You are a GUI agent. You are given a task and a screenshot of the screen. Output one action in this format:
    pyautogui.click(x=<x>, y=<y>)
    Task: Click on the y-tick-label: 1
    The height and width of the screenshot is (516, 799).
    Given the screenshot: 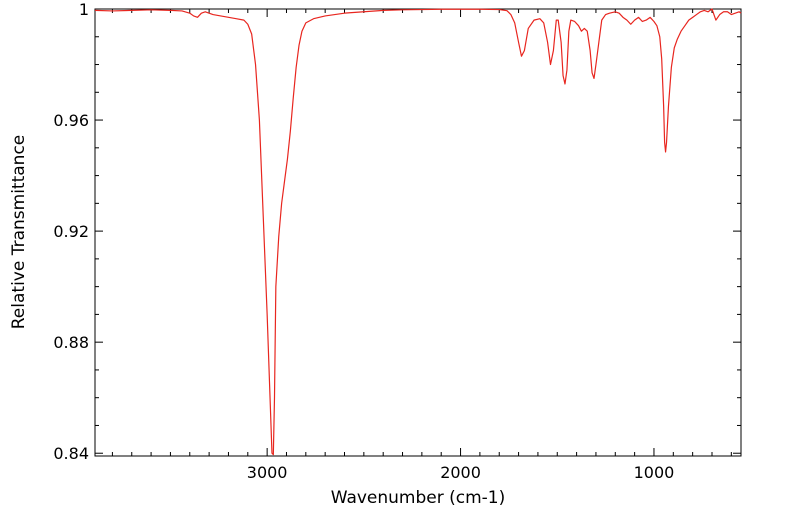 What is the action you would take?
    pyautogui.click(x=84, y=9)
    